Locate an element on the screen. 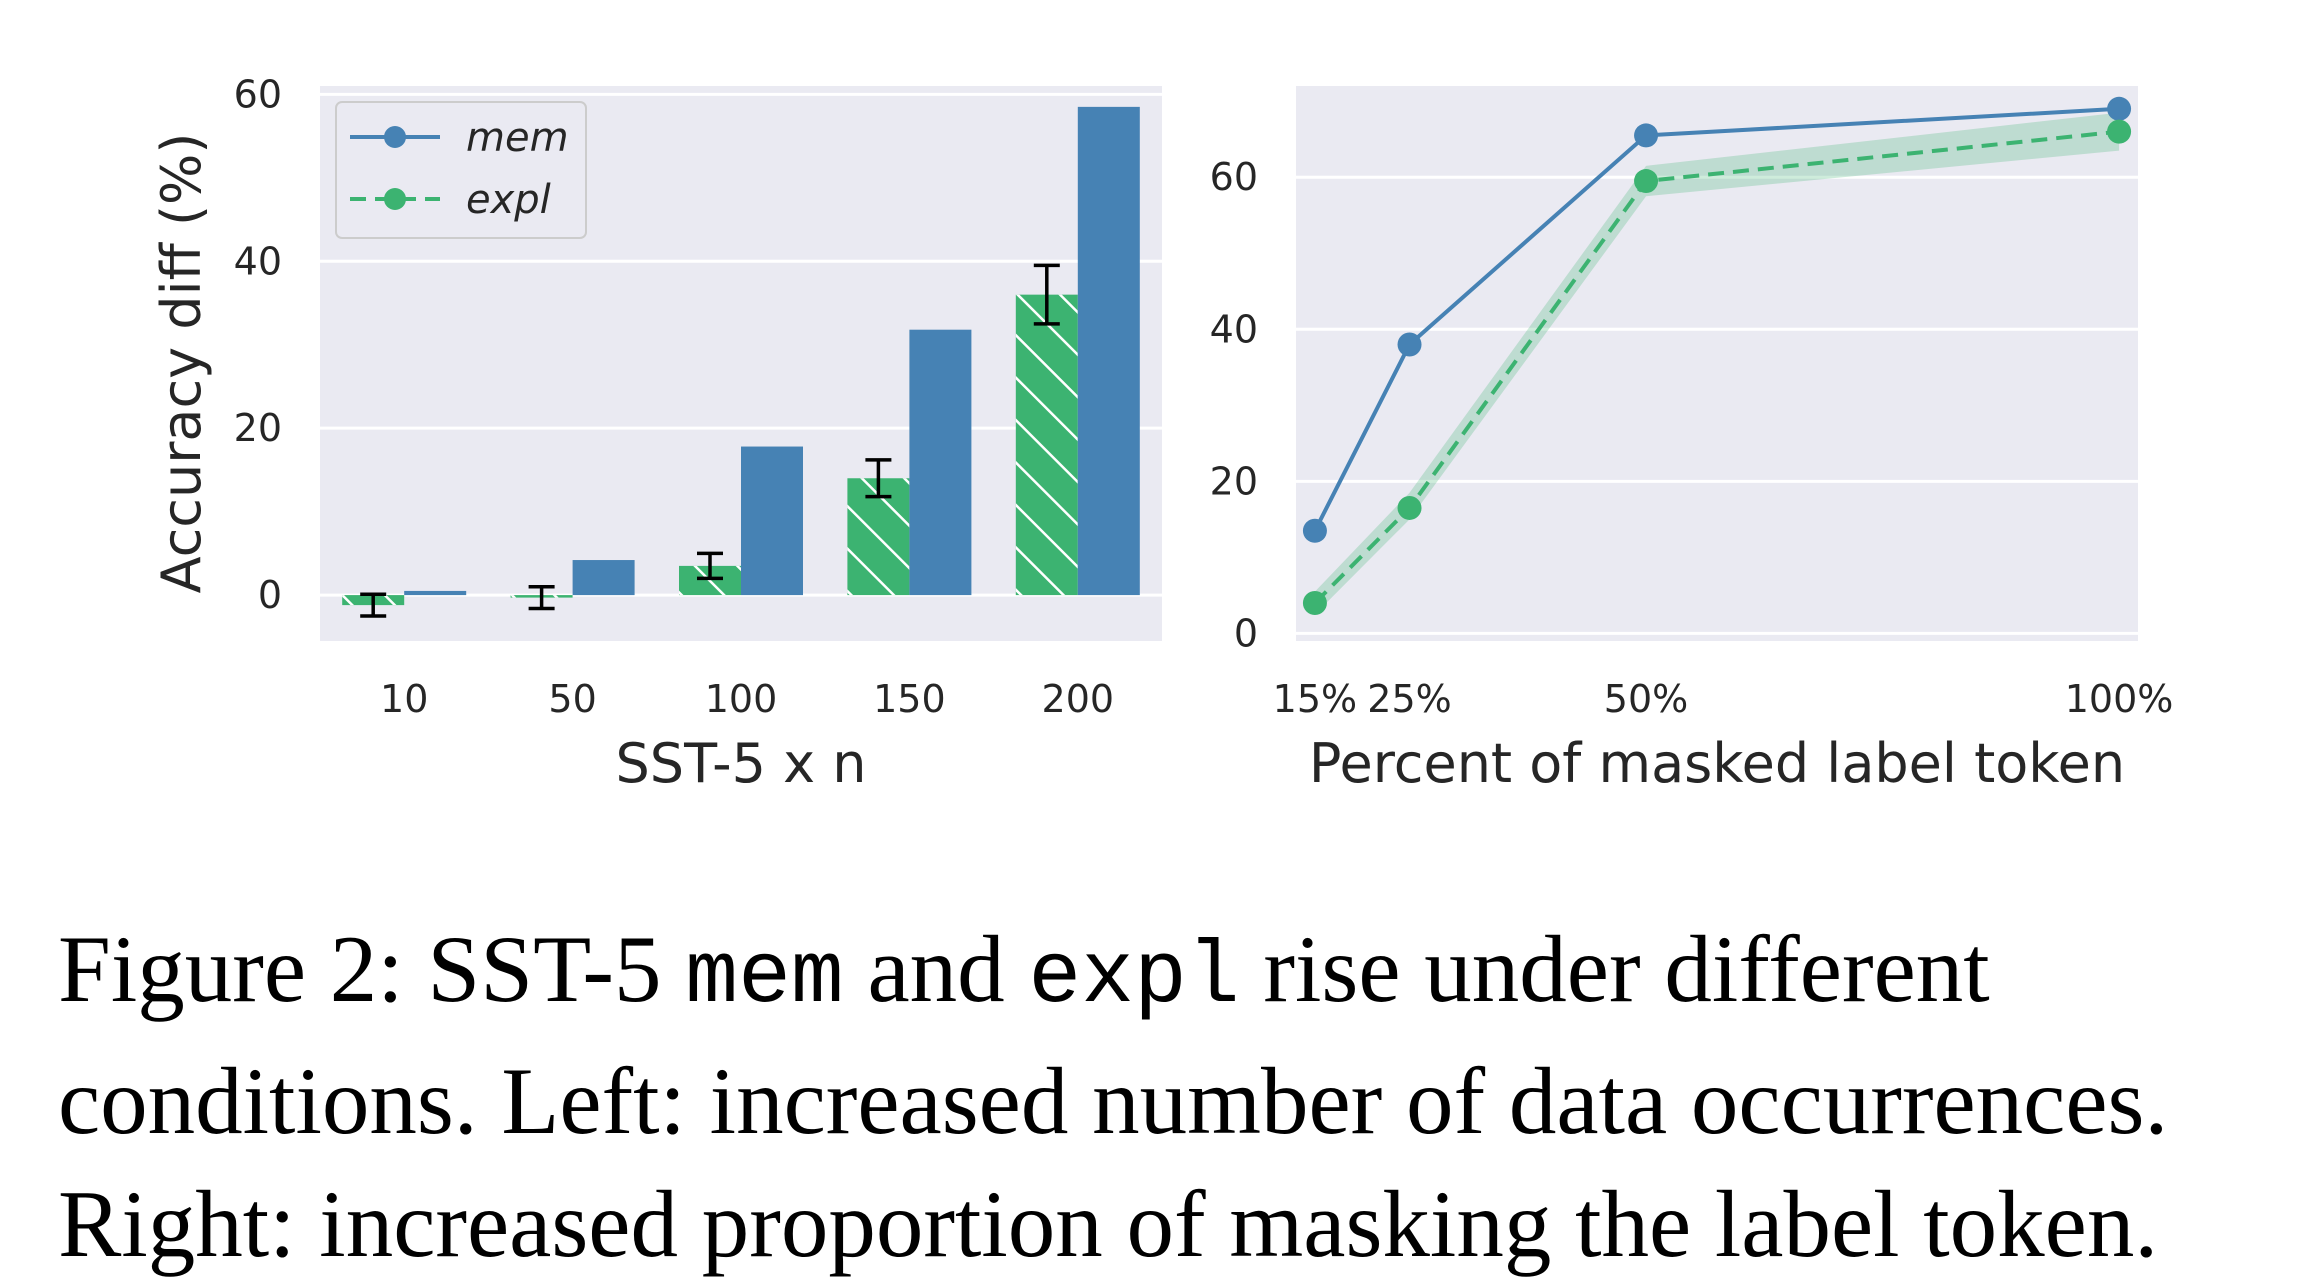 The image size is (2302, 1286). expl-series-line is located at coordinates (1716, 367).